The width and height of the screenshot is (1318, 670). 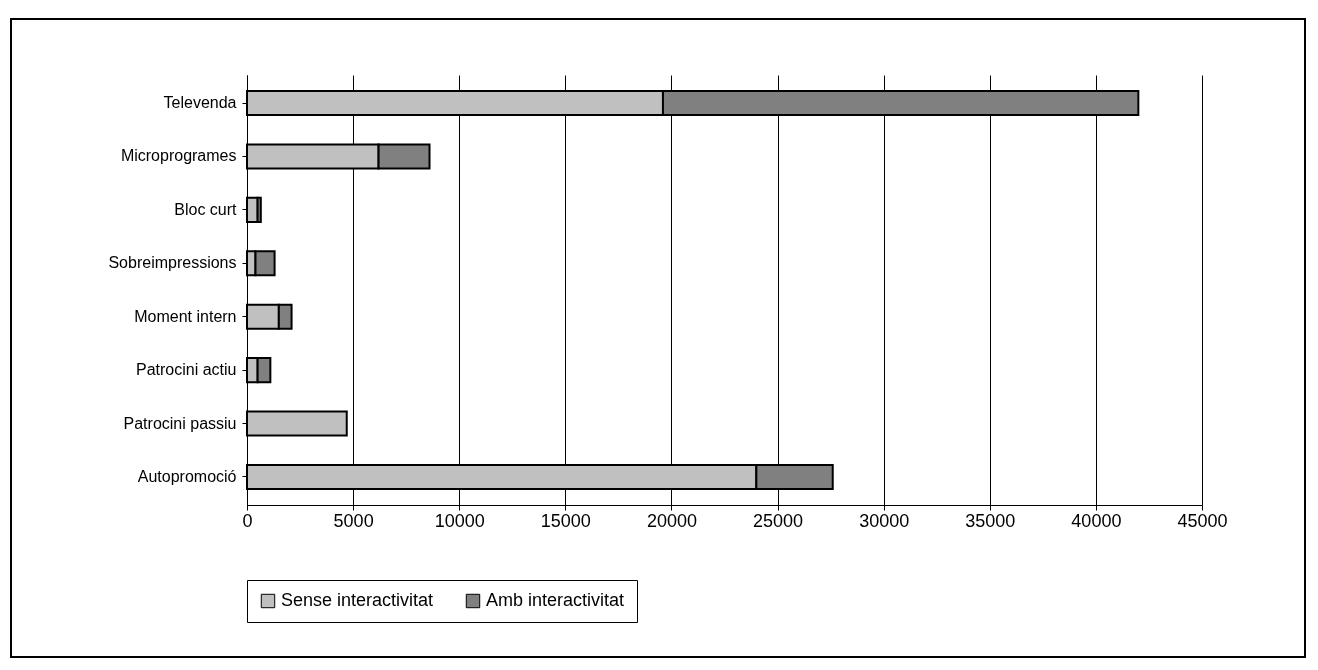 I want to click on y-tick-label: Televenda, so click(x=200, y=103).